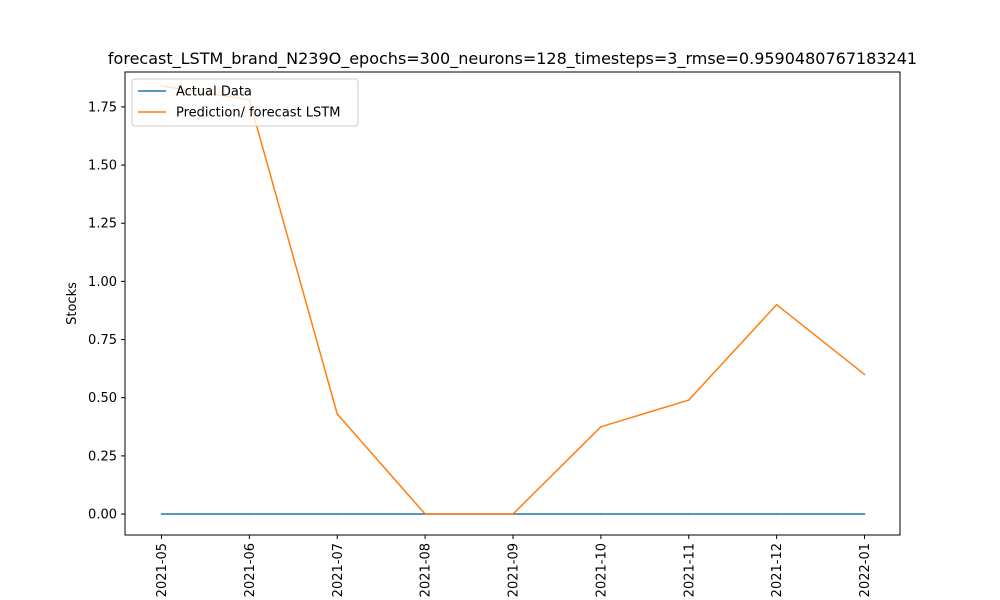  Describe the element at coordinates (72, 303) in the screenshot. I see `y-axis-title: Stocks` at that location.